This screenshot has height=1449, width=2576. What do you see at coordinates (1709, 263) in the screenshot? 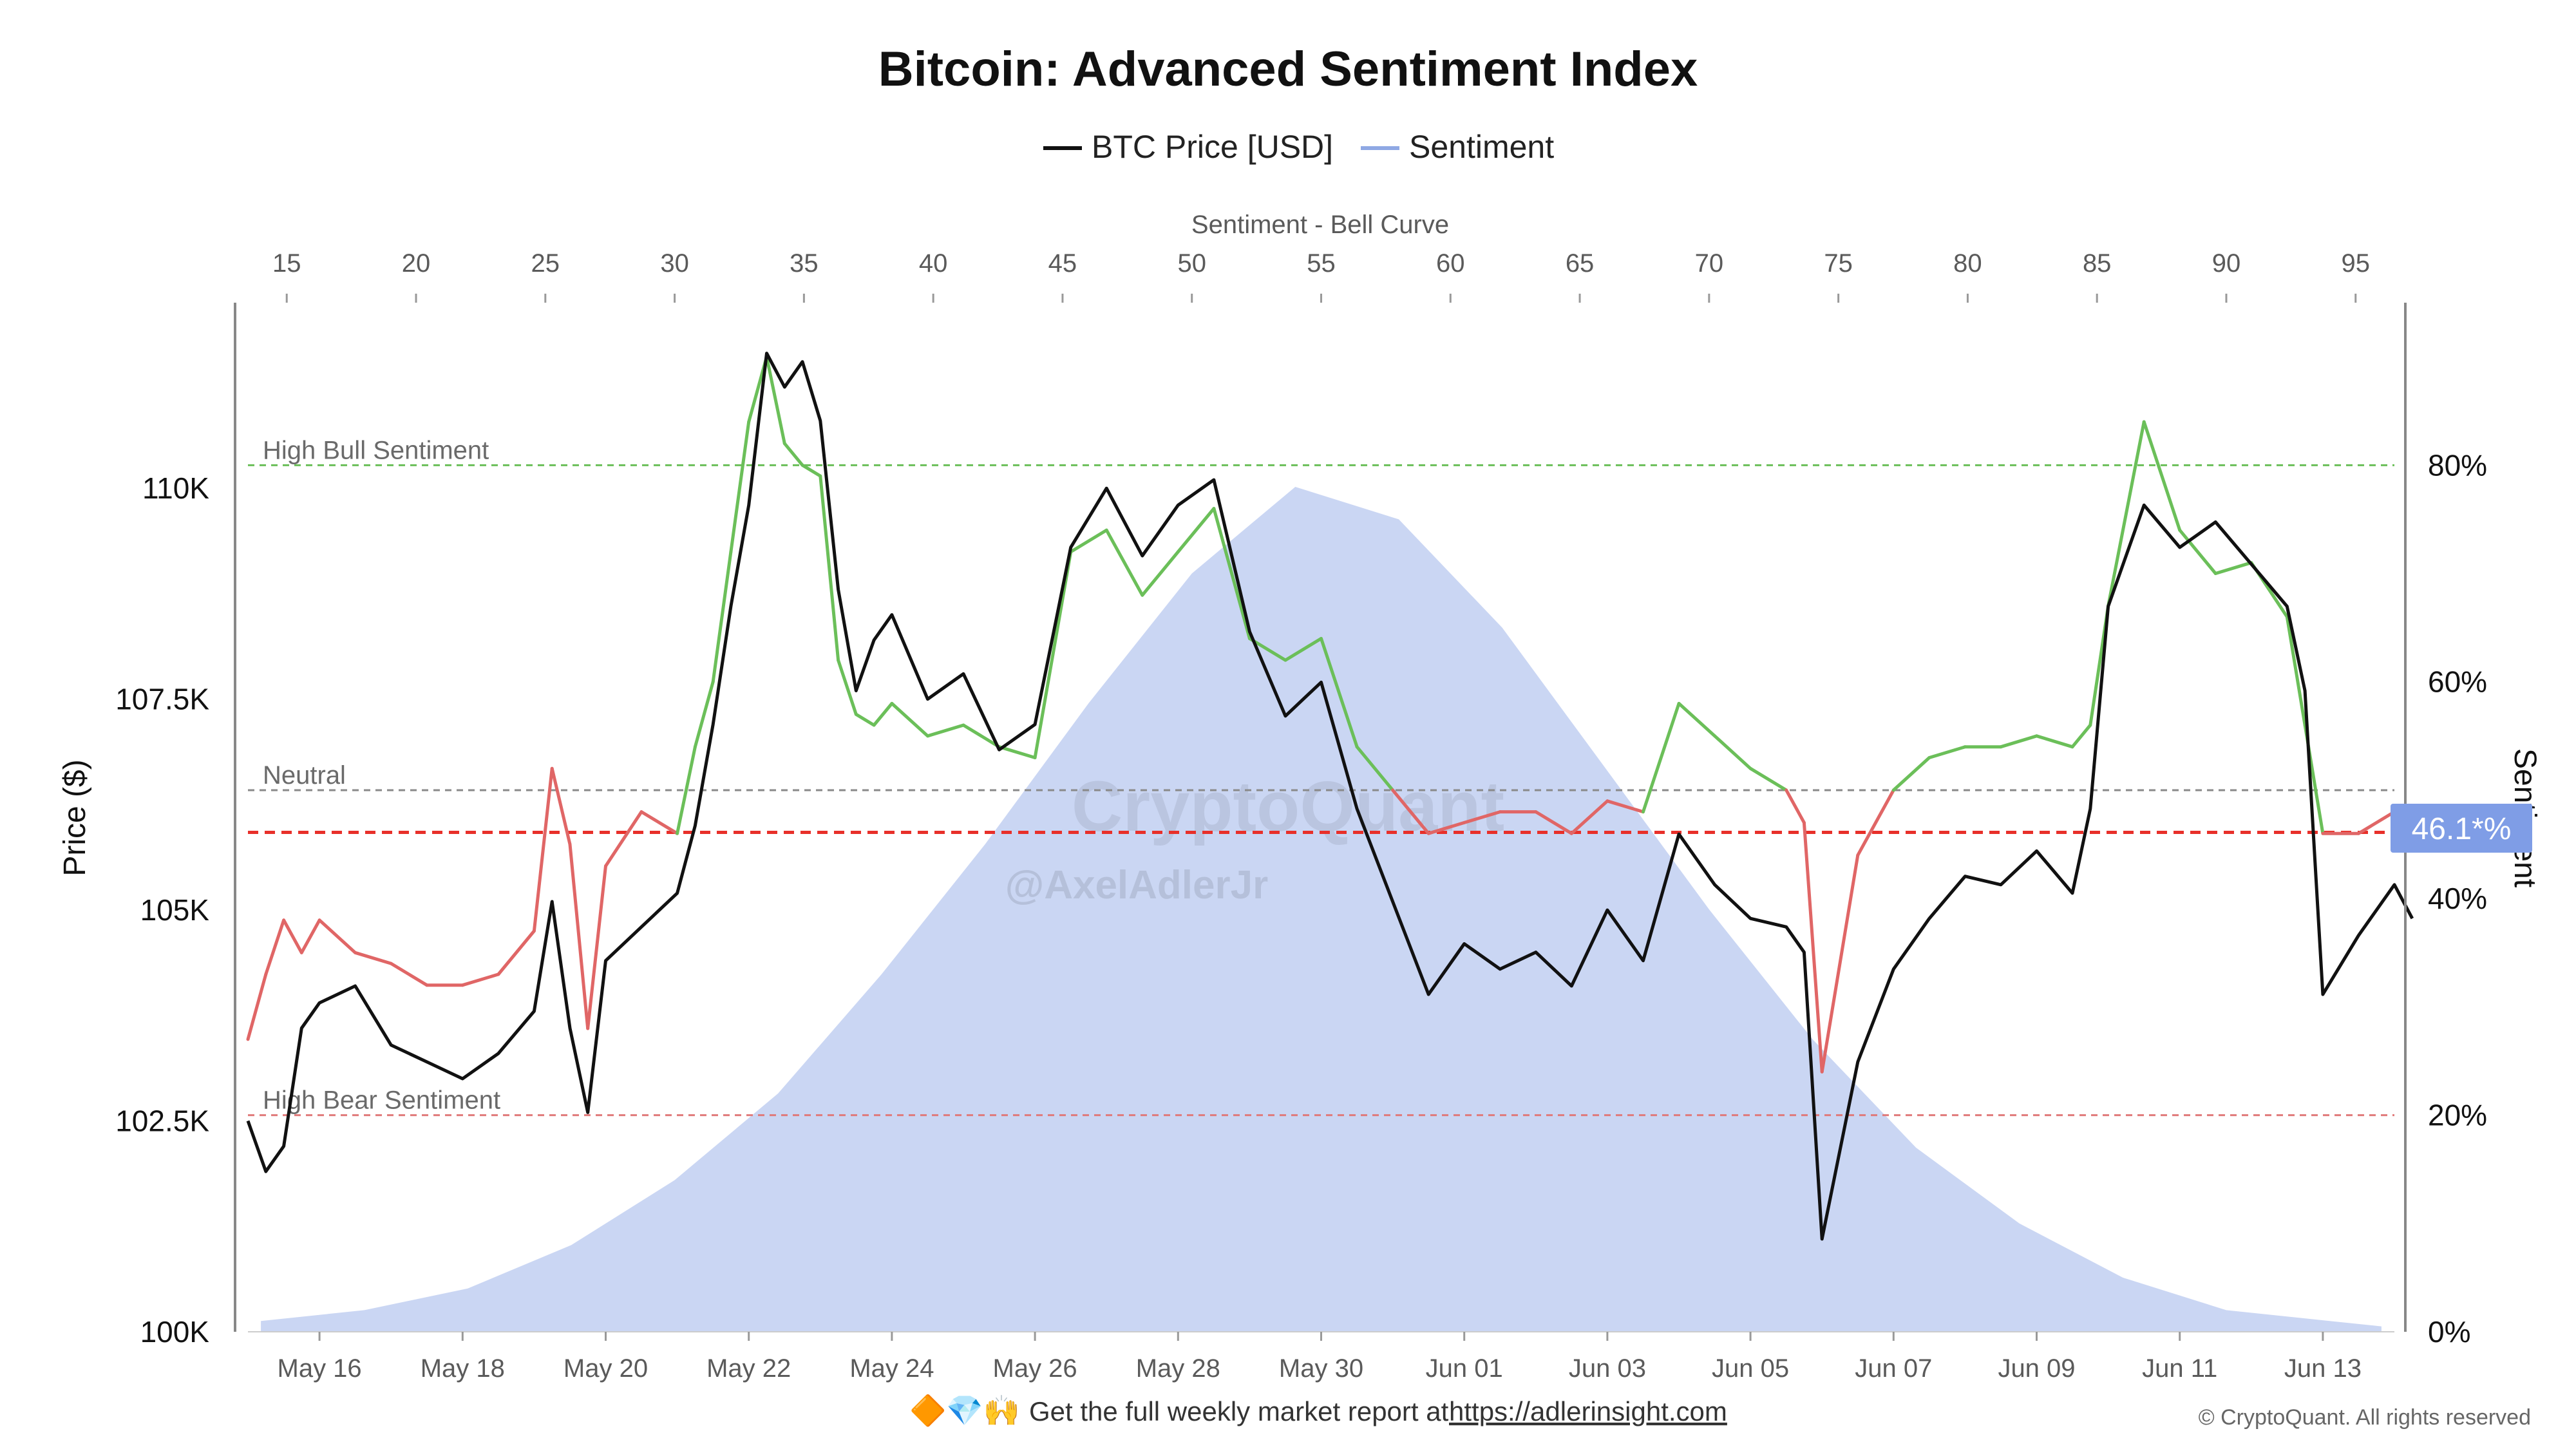
I see `top-tick-label: 70` at bounding box center [1709, 263].